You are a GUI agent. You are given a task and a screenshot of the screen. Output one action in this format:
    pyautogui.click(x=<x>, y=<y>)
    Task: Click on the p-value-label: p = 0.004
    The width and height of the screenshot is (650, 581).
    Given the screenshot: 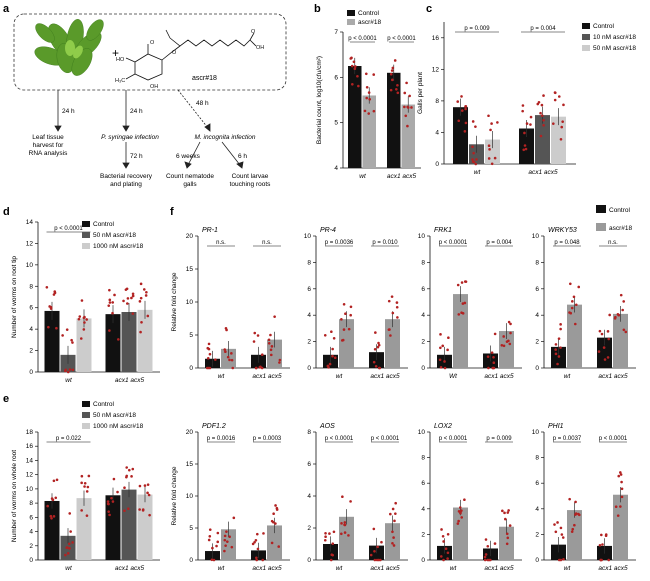 What is the action you would take?
    pyautogui.click(x=499, y=243)
    